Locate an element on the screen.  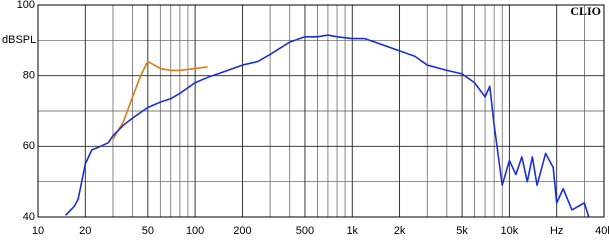
y-tick-label: 80 is located at coordinates (29, 76).